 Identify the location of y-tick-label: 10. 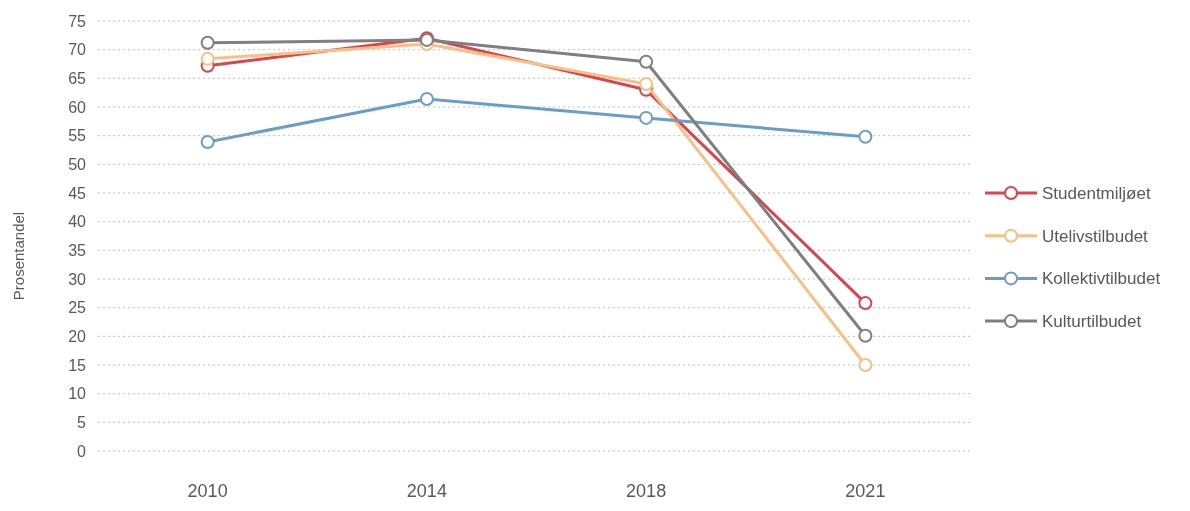
(77, 394).